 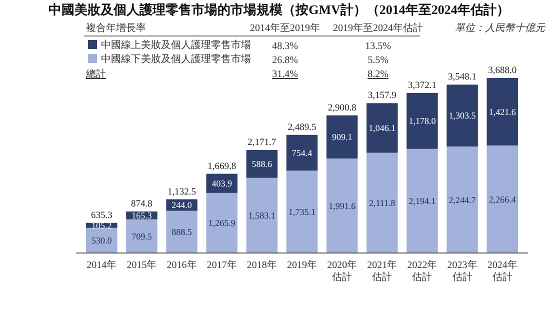 I want to click on x-tick-label: 2022年估計, so click(x=422, y=271).